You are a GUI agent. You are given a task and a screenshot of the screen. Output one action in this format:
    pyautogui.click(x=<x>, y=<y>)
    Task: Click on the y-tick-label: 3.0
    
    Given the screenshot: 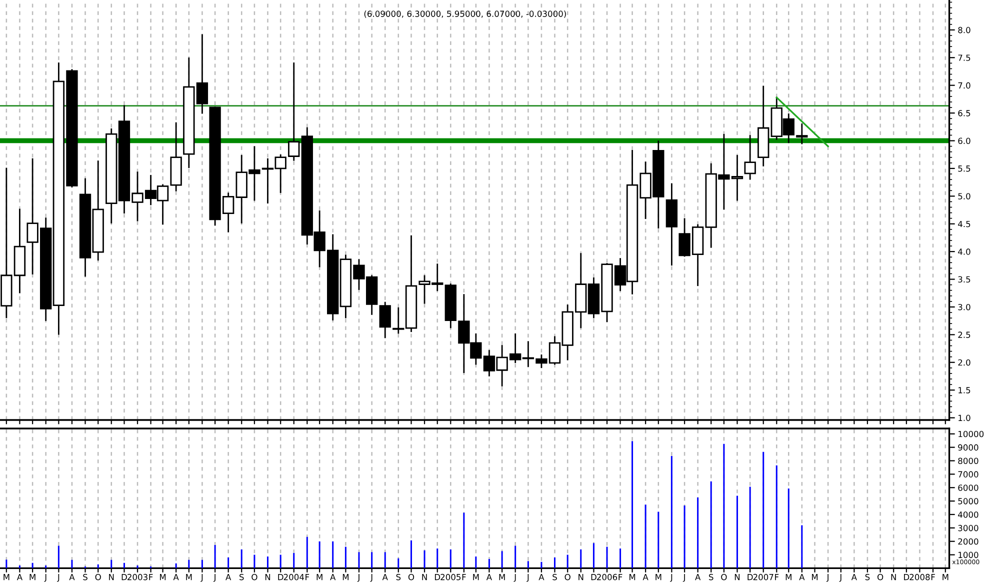 What is the action you would take?
    pyautogui.click(x=964, y=307)
    